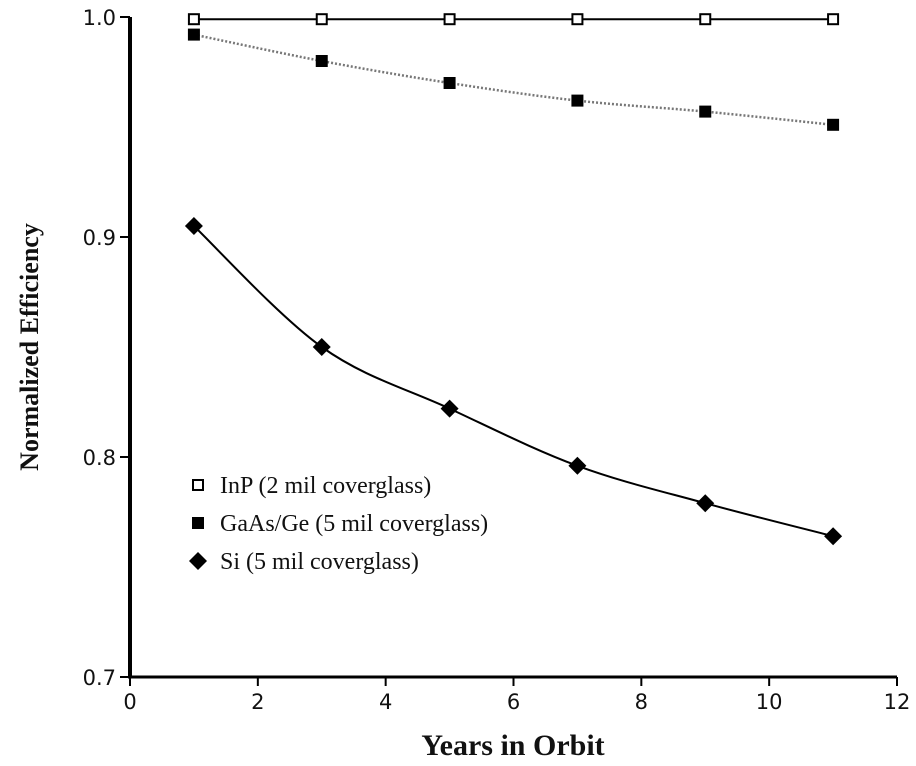 This screenshot has width=916, height=766. I want to click on legend-label: GaAs/Ge (5 mil coverglass), so click(354, 524).